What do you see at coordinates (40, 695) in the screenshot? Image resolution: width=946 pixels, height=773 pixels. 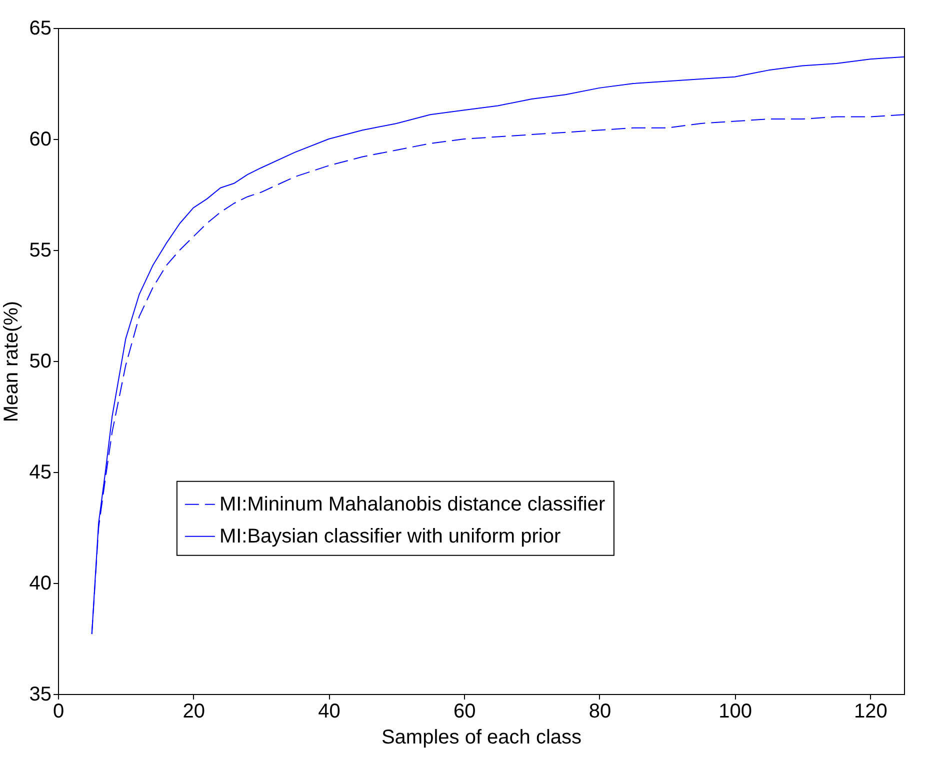 I see `y-tick-label: 35` at bounding box center [40, 695].